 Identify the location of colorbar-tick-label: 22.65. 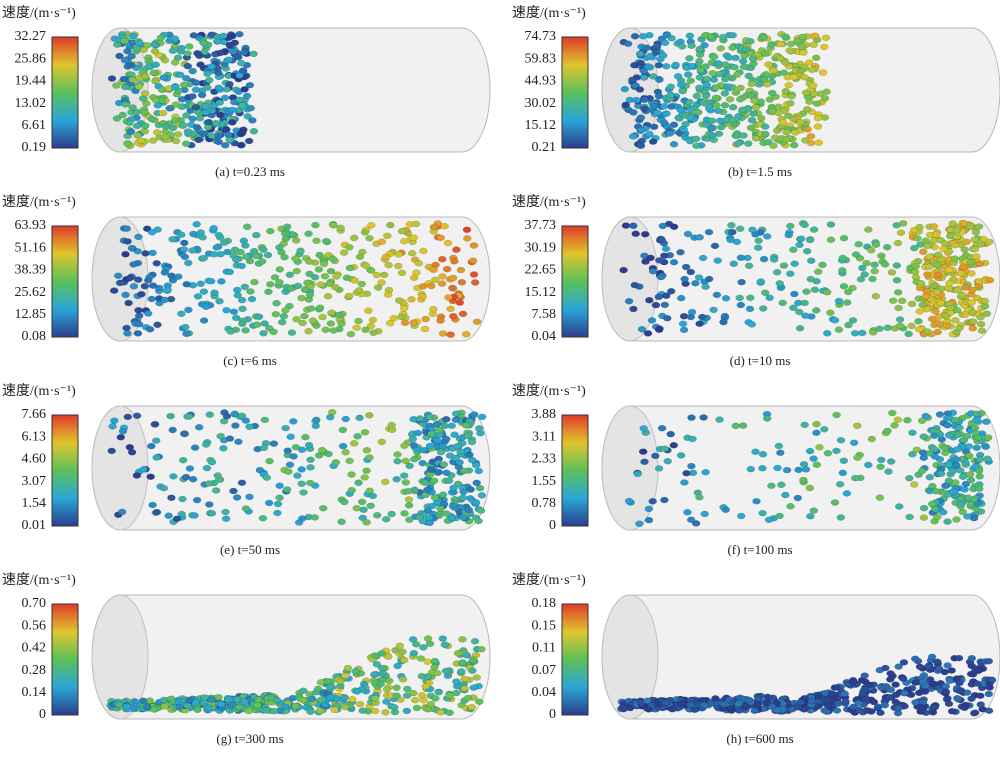
(541, 270).